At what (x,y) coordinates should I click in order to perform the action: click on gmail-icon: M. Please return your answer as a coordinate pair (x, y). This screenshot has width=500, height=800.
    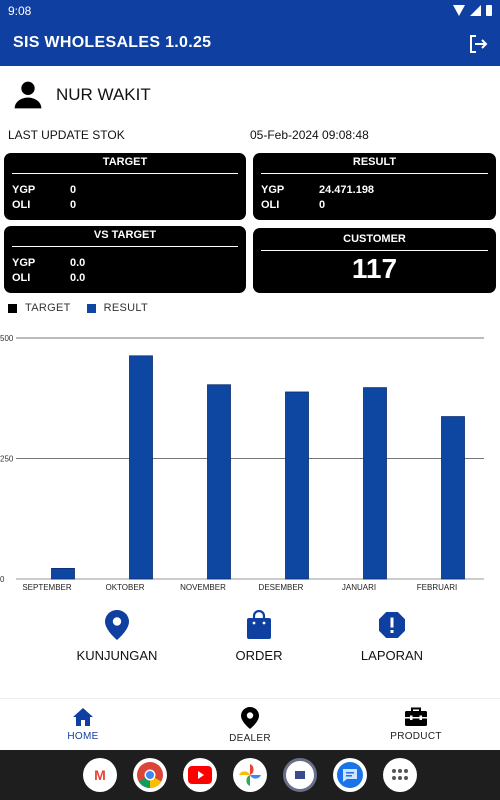
    Looking at the image, I should click on (100, 775).